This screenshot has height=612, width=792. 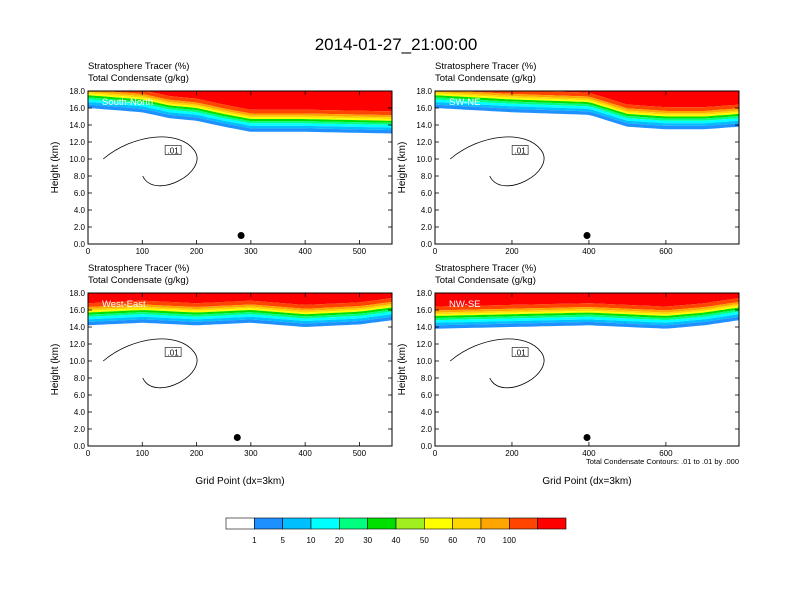 I want to click on panel-title: NW-SE, so click(x=465, y=304).